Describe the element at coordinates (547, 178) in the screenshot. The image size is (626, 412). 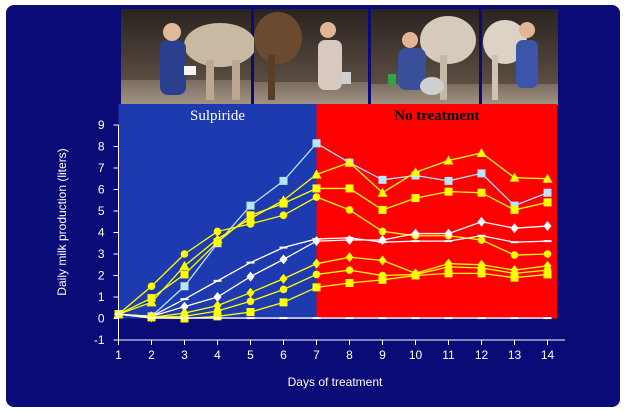
I see `point-s2-d14` at that location.